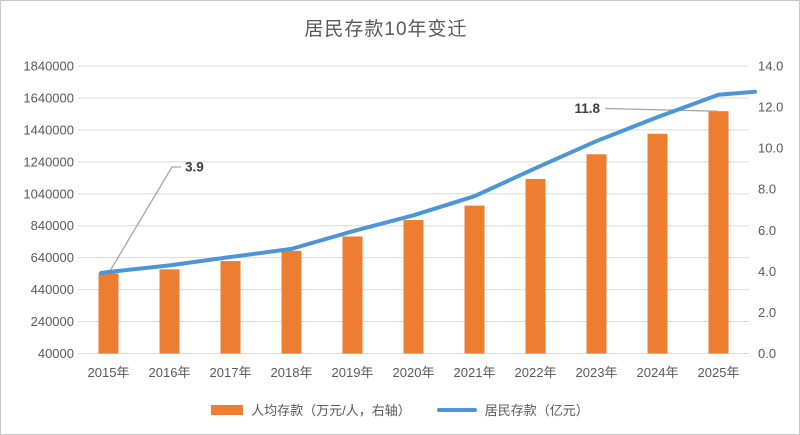  Describe the element at coordinates (52, 257) in the screenshot. I see `left-axis-tick-label: 640000` at that location.